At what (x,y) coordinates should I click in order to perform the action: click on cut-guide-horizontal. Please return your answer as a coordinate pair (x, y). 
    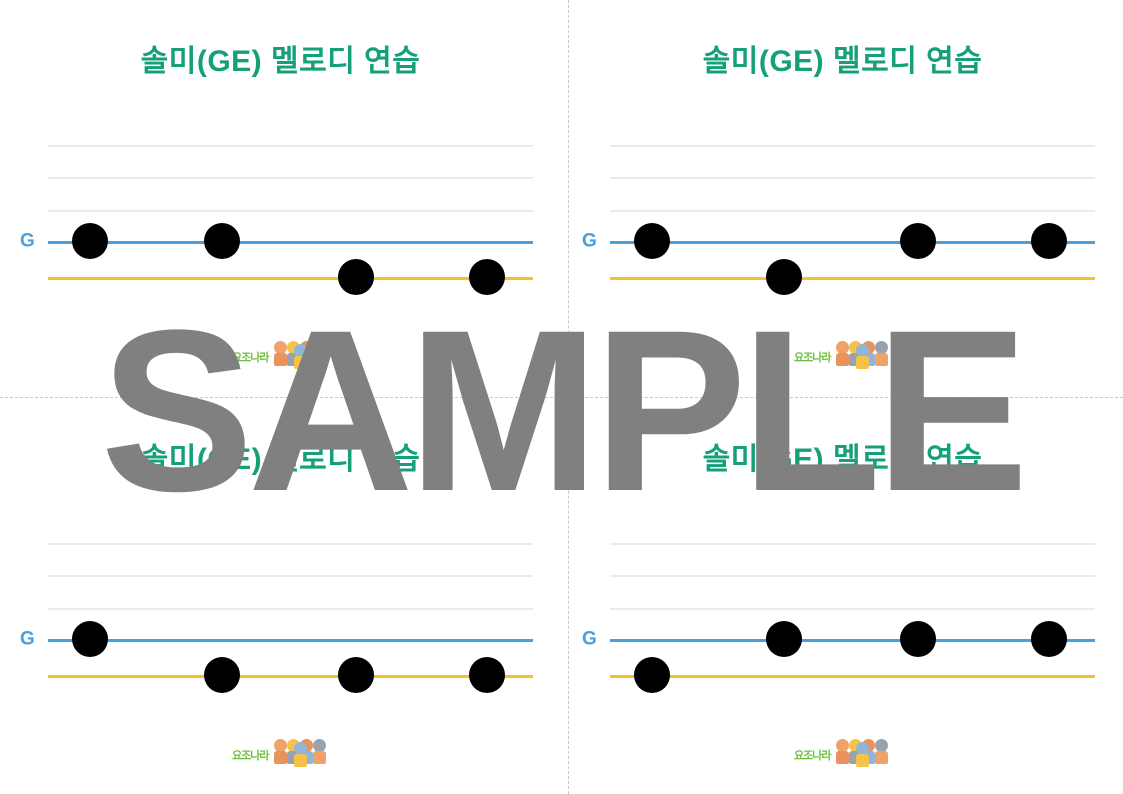
    Looking at the image, I should click on (561, 397).